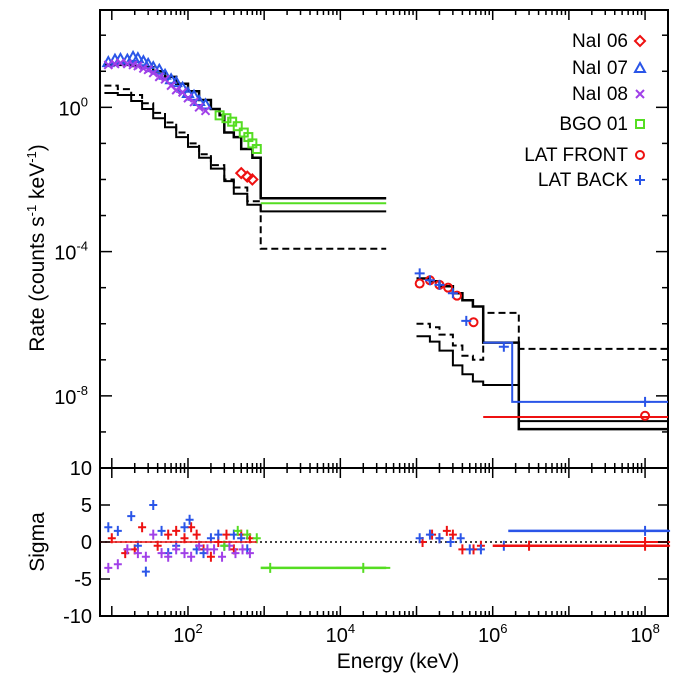 This screenshot has height=677, width=697. I want to click on y-tick-label: 10, so click(81, 469).